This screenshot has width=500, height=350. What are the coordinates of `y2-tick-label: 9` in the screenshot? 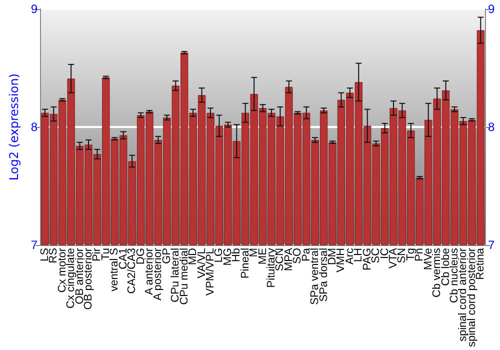 It's located at (491, 9).